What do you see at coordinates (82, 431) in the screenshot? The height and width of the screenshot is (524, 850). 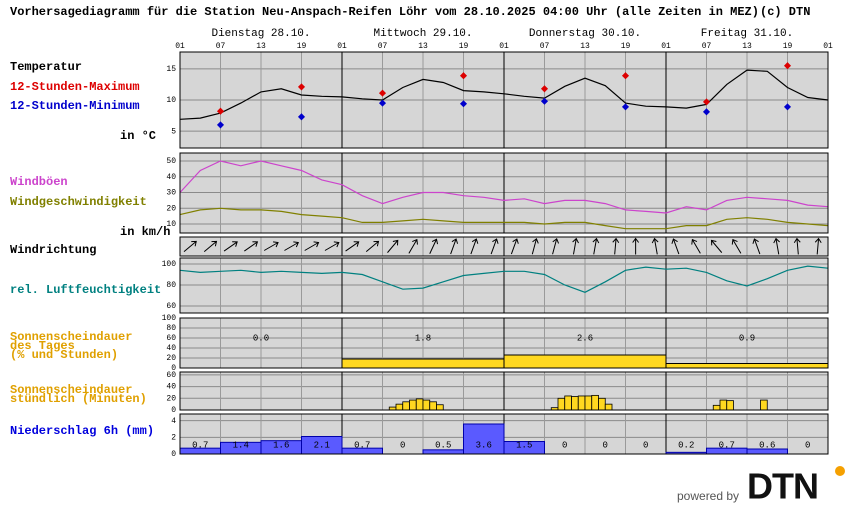 I see `panel-label: Niederschlag 6h (mm)` at bounding box center [82, 431].